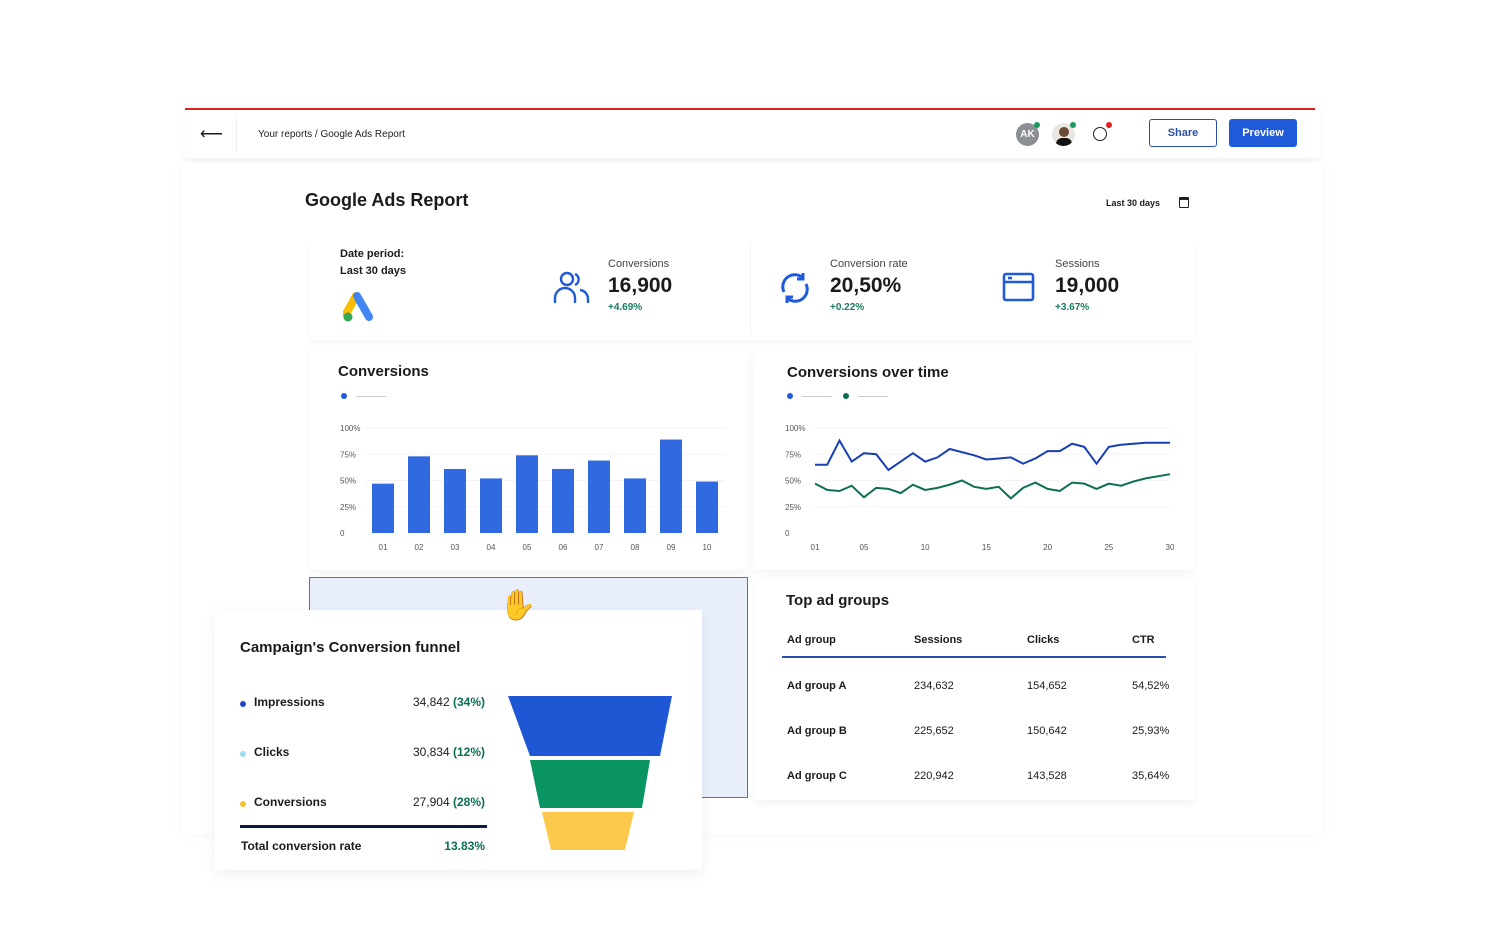 The width and height of the screenshot is (1500, 940). Describe the element at coordinates (934, 686) in the screenshot. I see `table-cell: 234,632` at that location.